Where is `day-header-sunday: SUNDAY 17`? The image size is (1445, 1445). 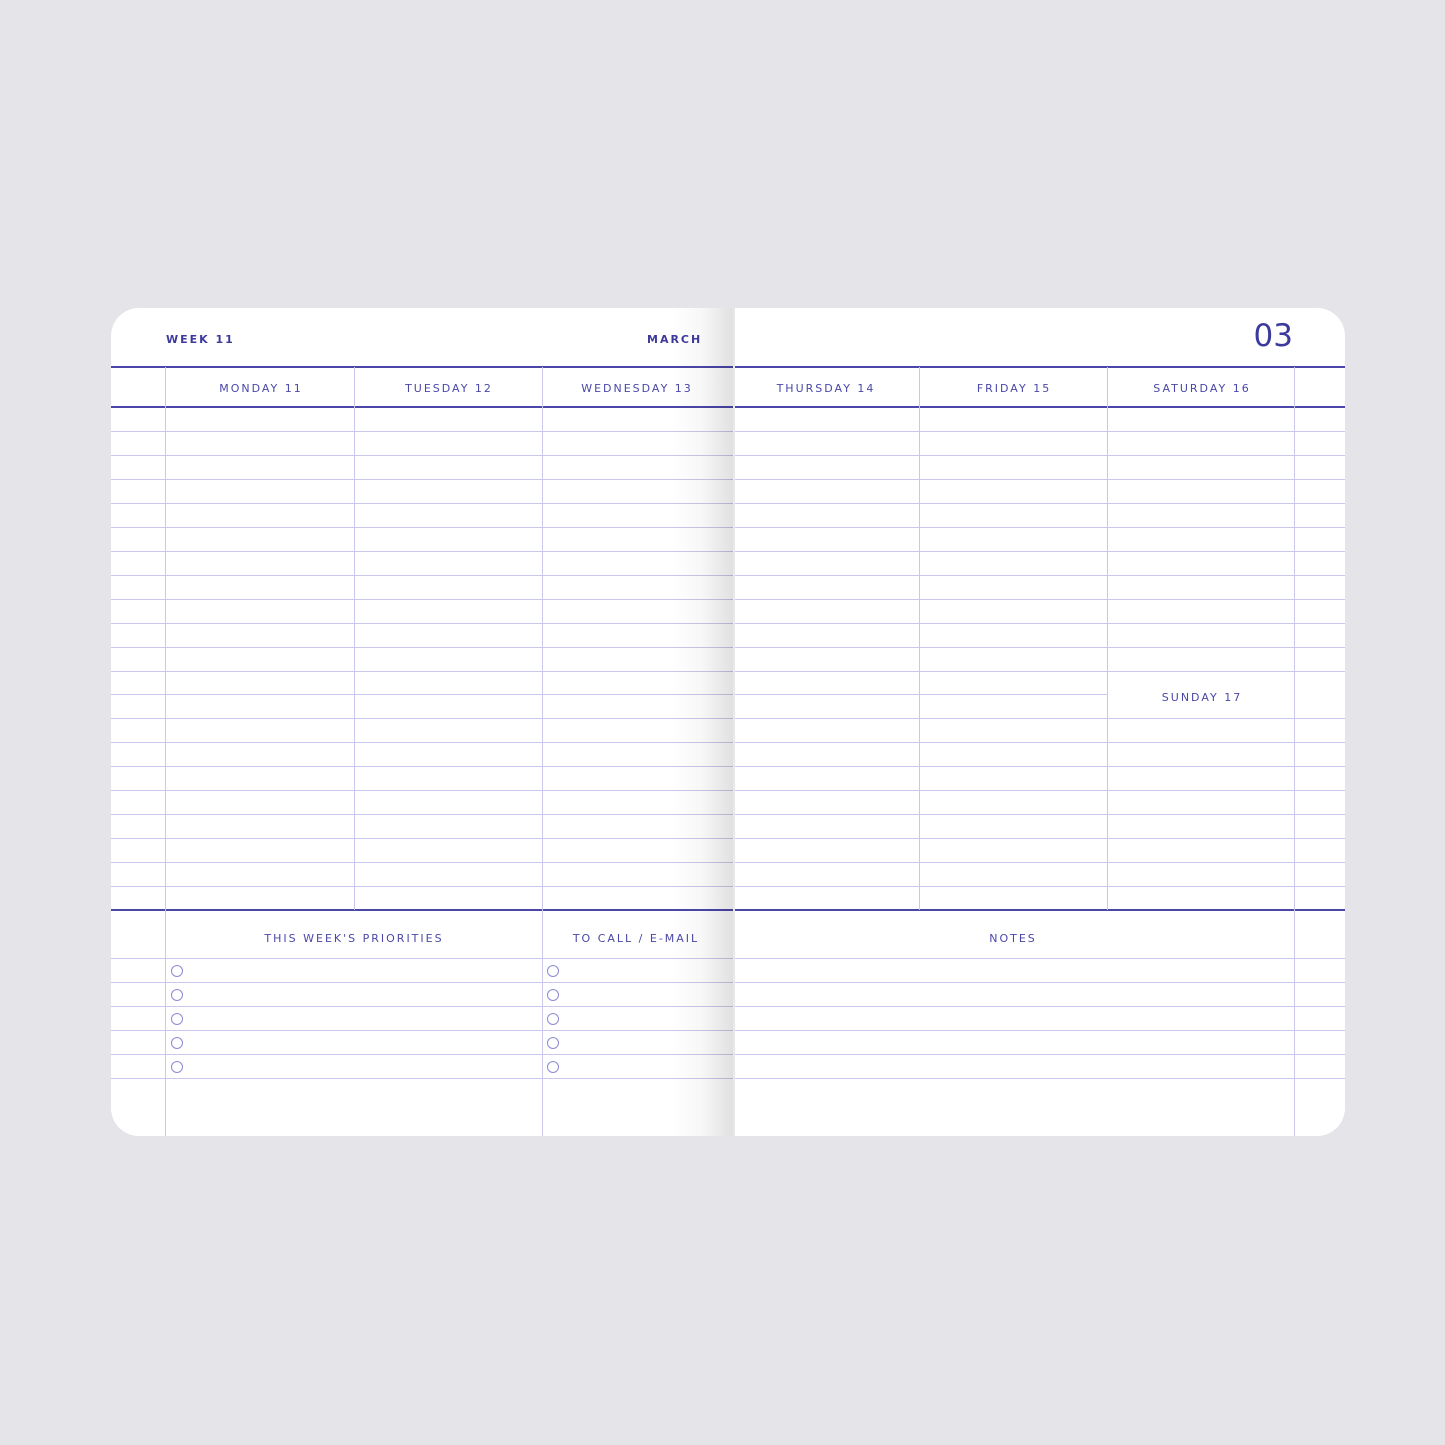 day-header-sunday: SUNDAY 17 is located at coordinates (1202, 697).